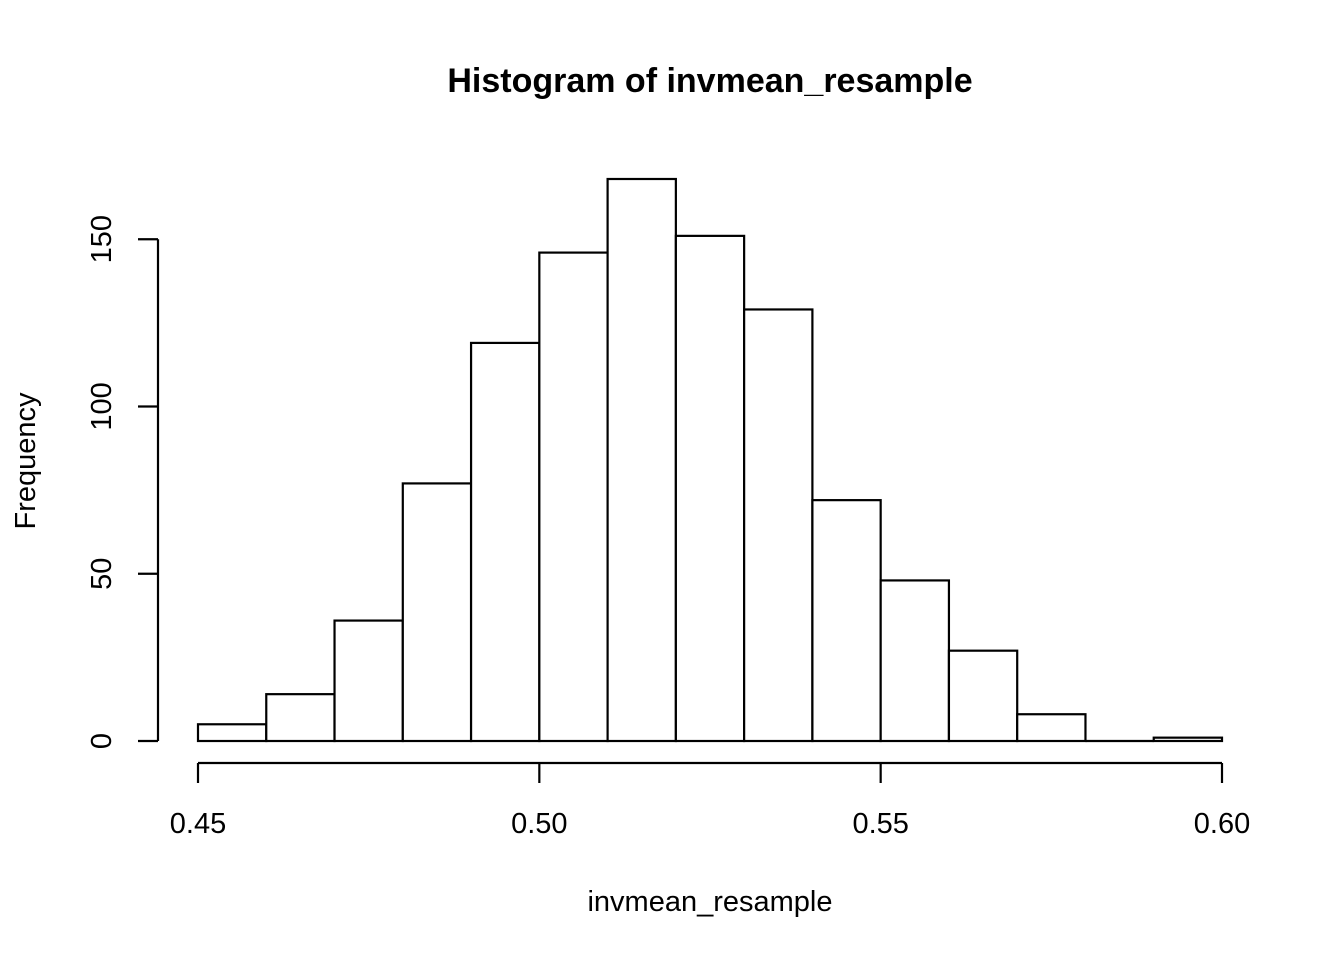 The height and width of the screenshot is (960, 1344). Describe the element at coordinates (880, 824) in the screenshot. I see `x-tick-label: 0.55` at that location.